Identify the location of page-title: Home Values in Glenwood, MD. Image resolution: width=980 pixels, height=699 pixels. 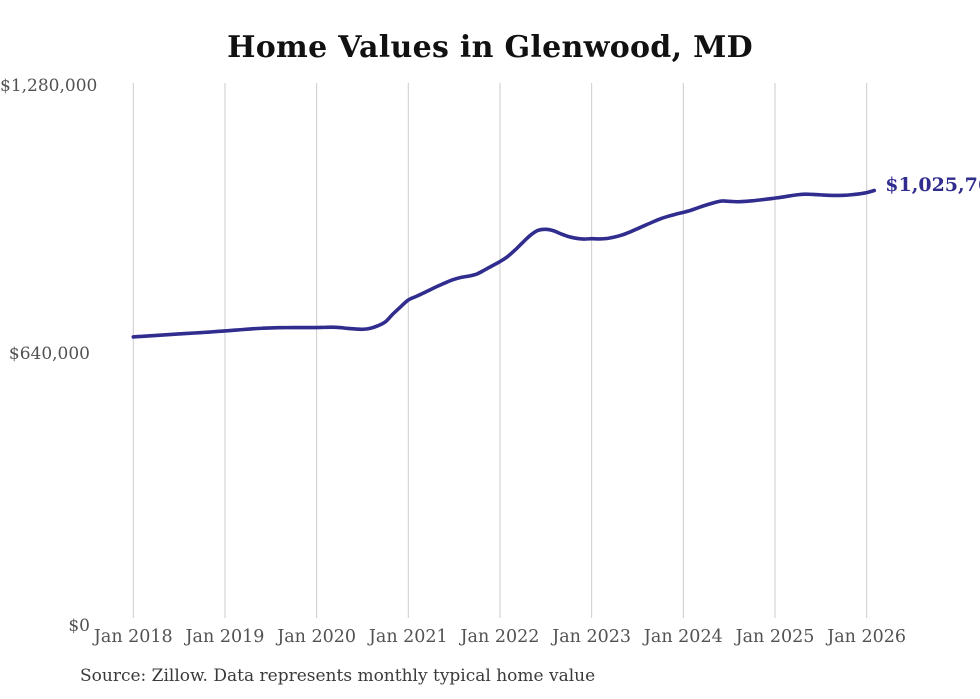
(490, 47).